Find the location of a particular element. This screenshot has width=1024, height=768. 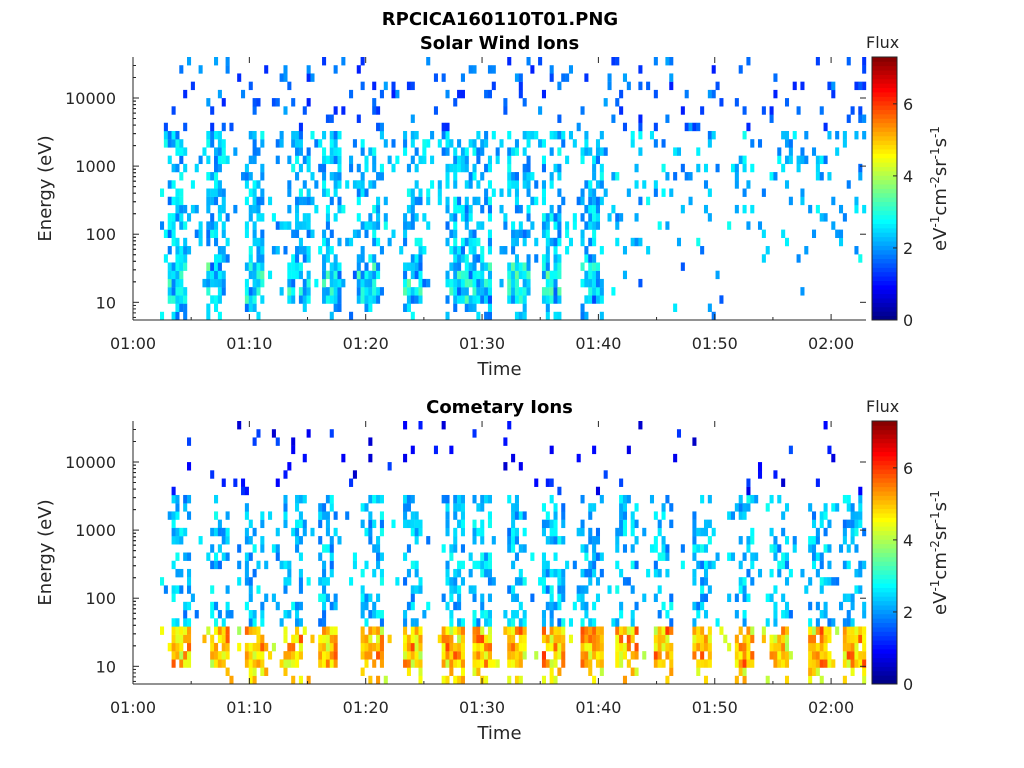

x-tick-label: 01:10 is located at coordinates (249, 707).